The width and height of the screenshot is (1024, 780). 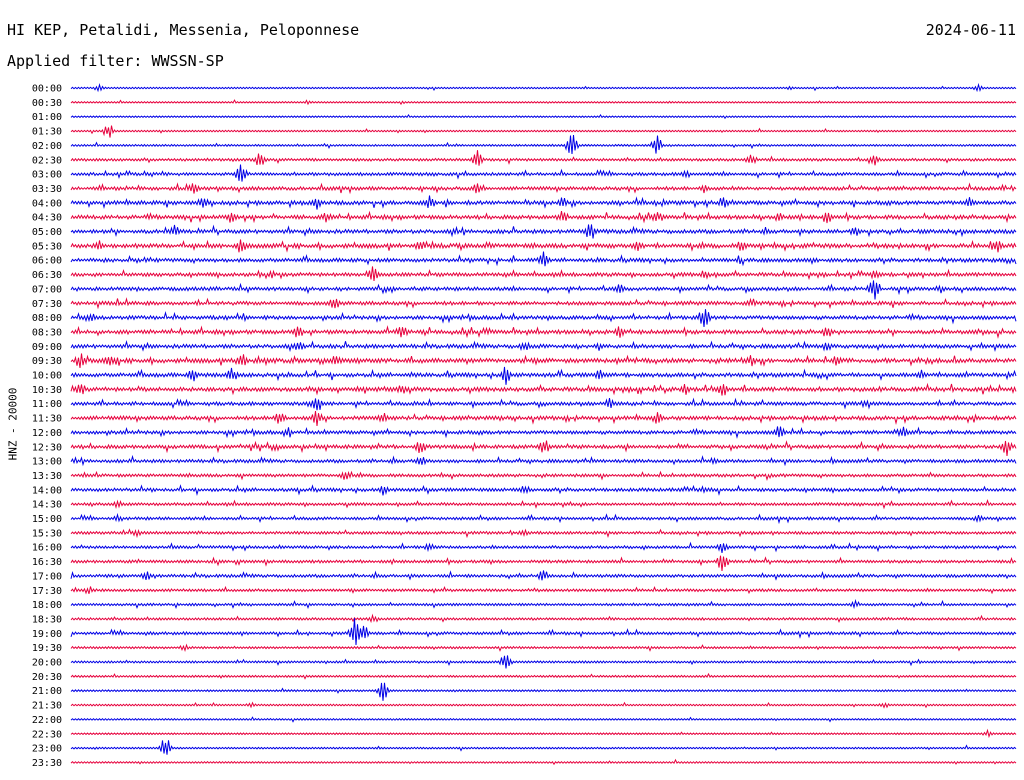 What do you see at coordinates (47, 691) in the screenshot?
I see `time-tick-label: 21:00` at bounding box center [47, 691].